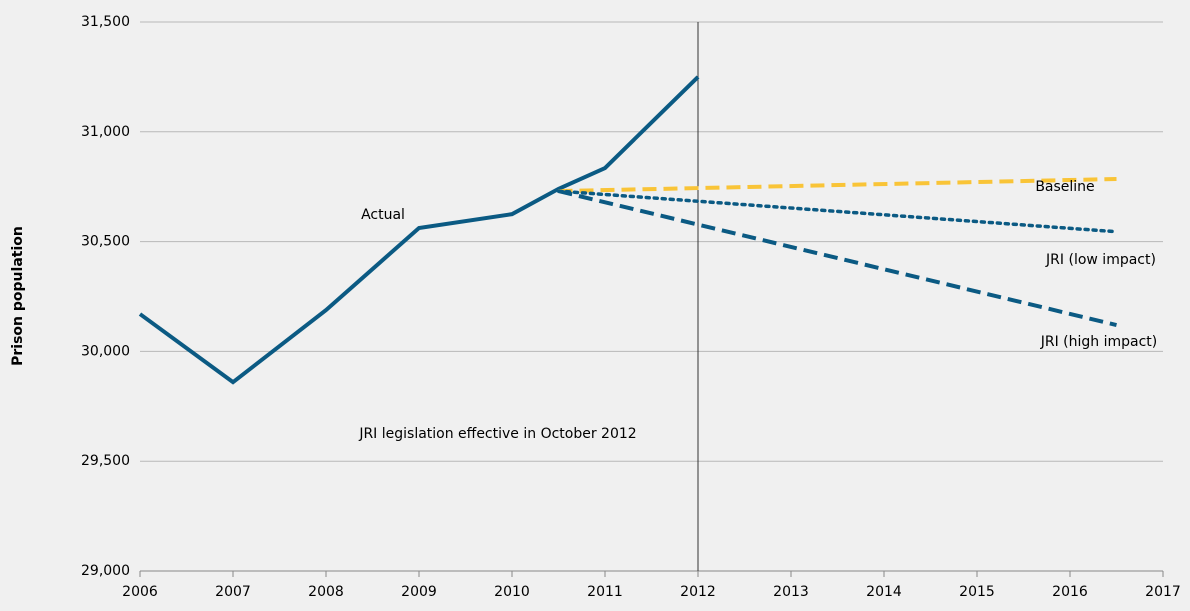  Describe the element at coordinates (698, 592) in the screenshot. I see `x-tick-label: 2012` at that location.